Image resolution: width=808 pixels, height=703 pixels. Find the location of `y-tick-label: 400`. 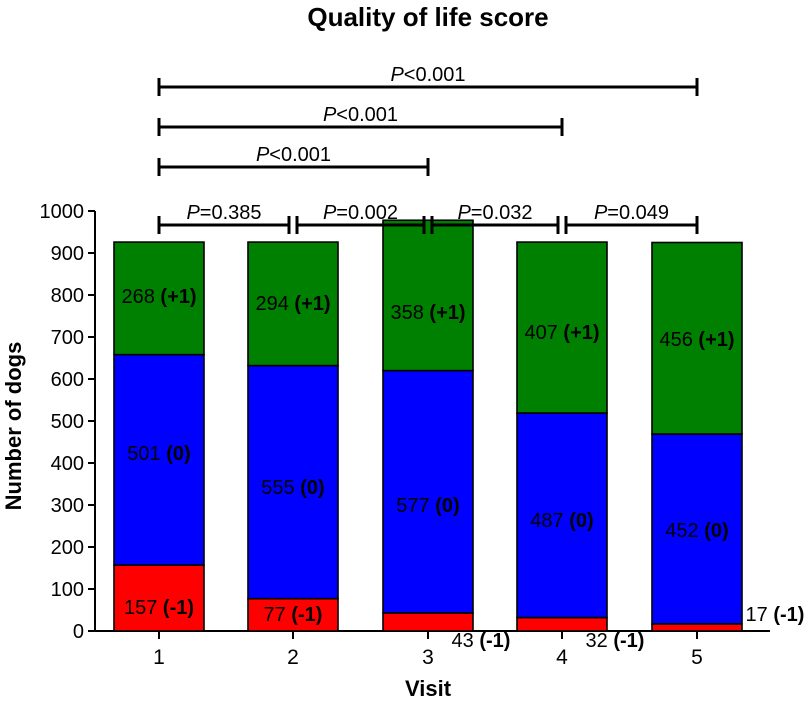

y-tick-label: 400 is located at coordinates (67, 464).